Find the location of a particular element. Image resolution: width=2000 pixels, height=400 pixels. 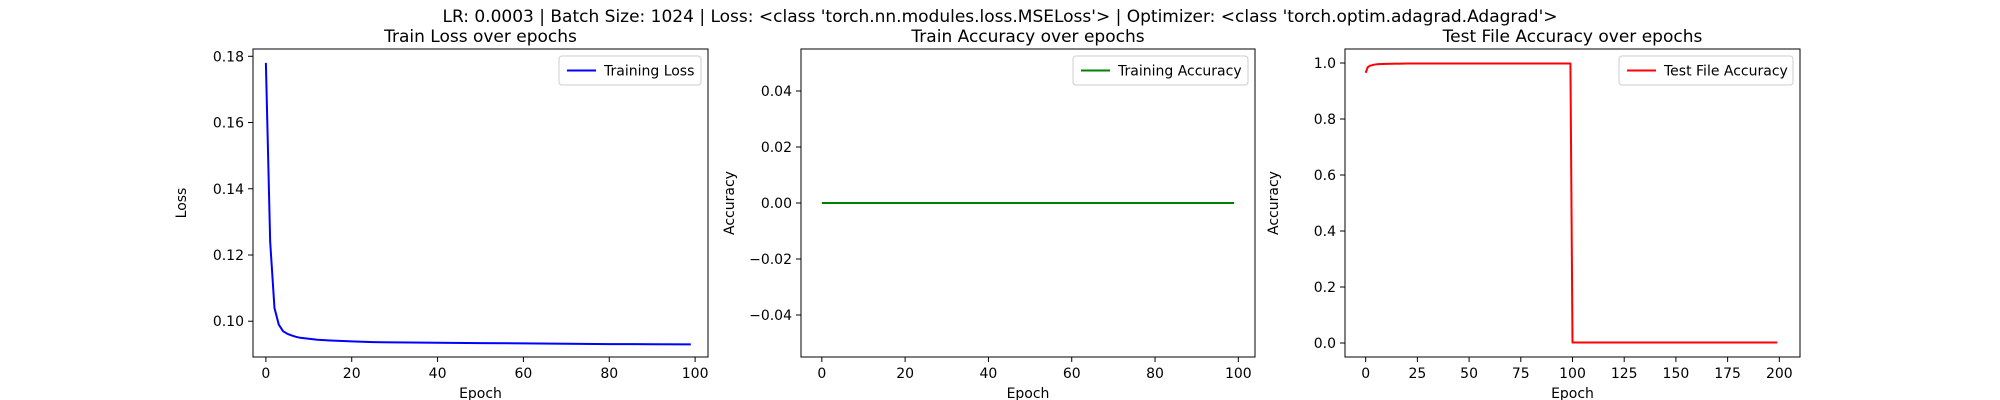

subplot-title: Train Loss over epochs is located at coordinates (480, 37).